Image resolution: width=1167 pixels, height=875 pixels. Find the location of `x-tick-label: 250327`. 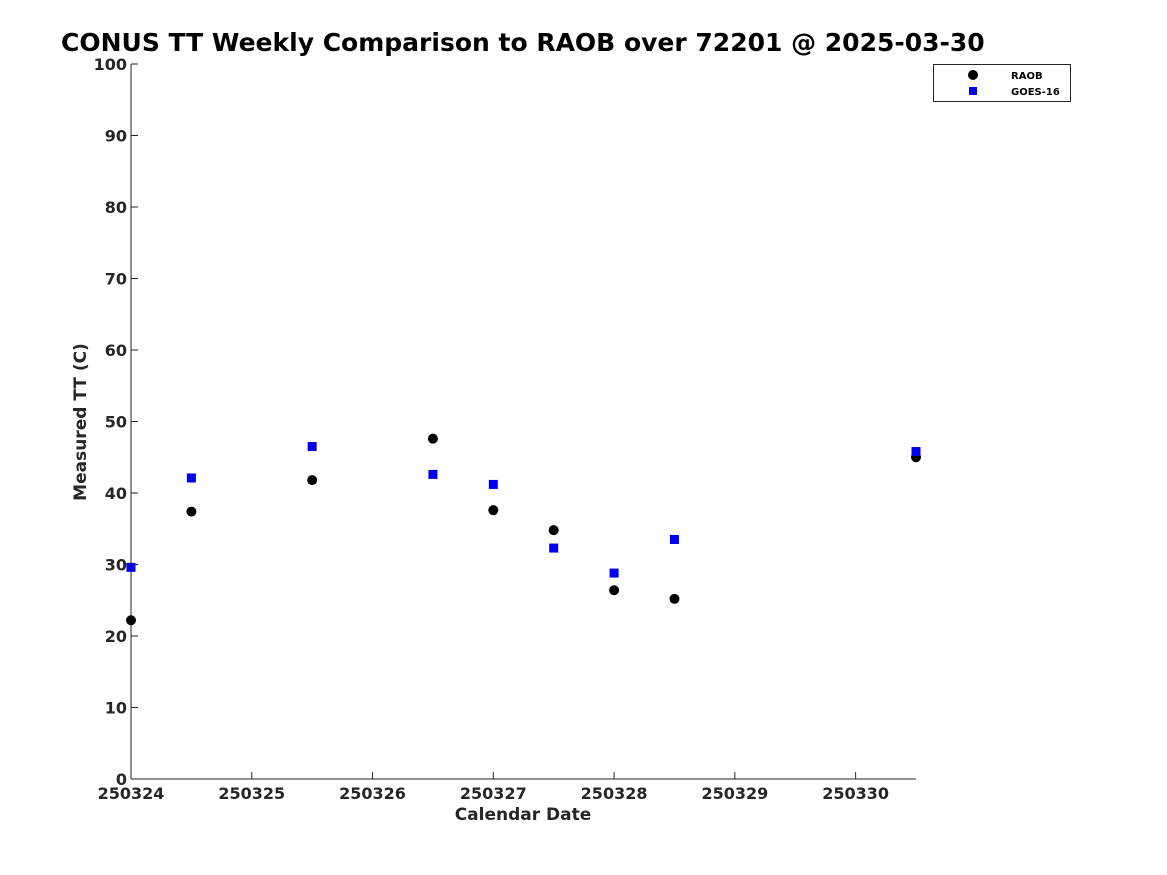

x-tick-label: 250327 is located at coordinates (493, 793).